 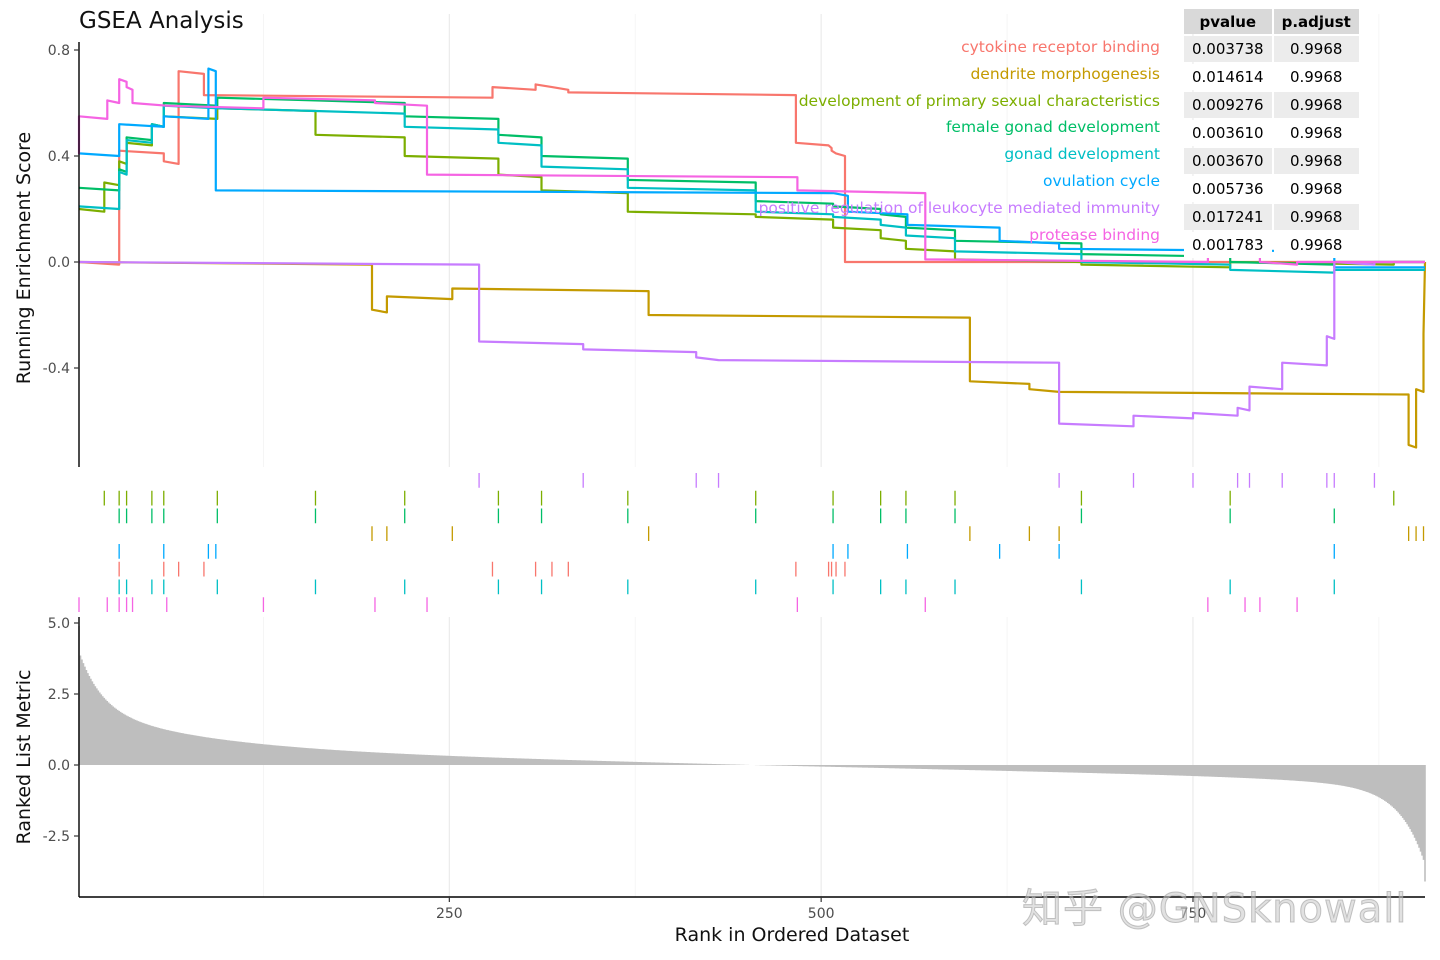 I want to click on table-header: pvalue, so click(x=1228, y=21).